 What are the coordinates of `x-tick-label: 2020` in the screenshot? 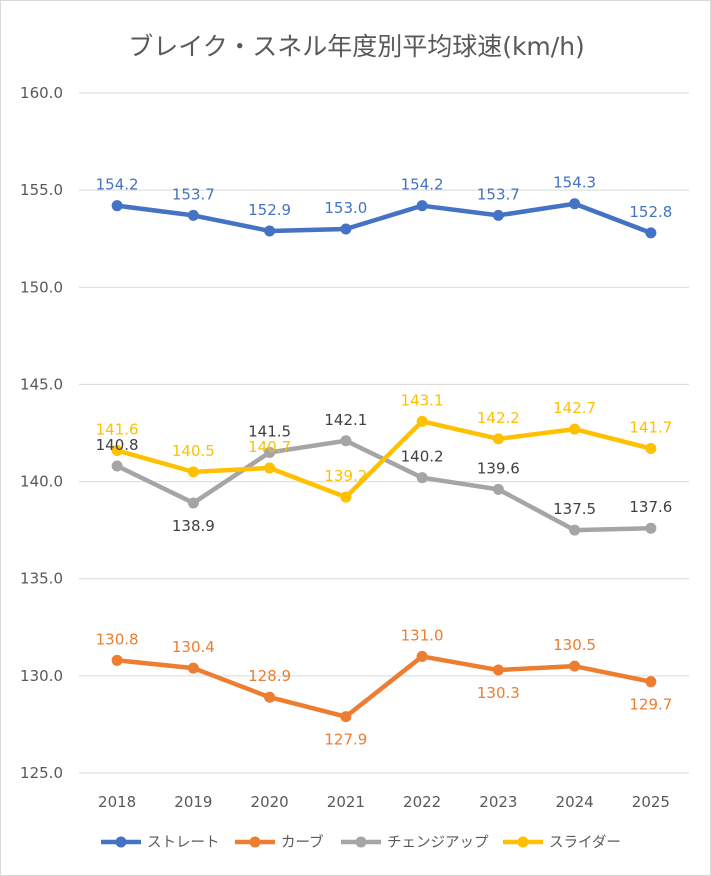 It's located at (270, 802).